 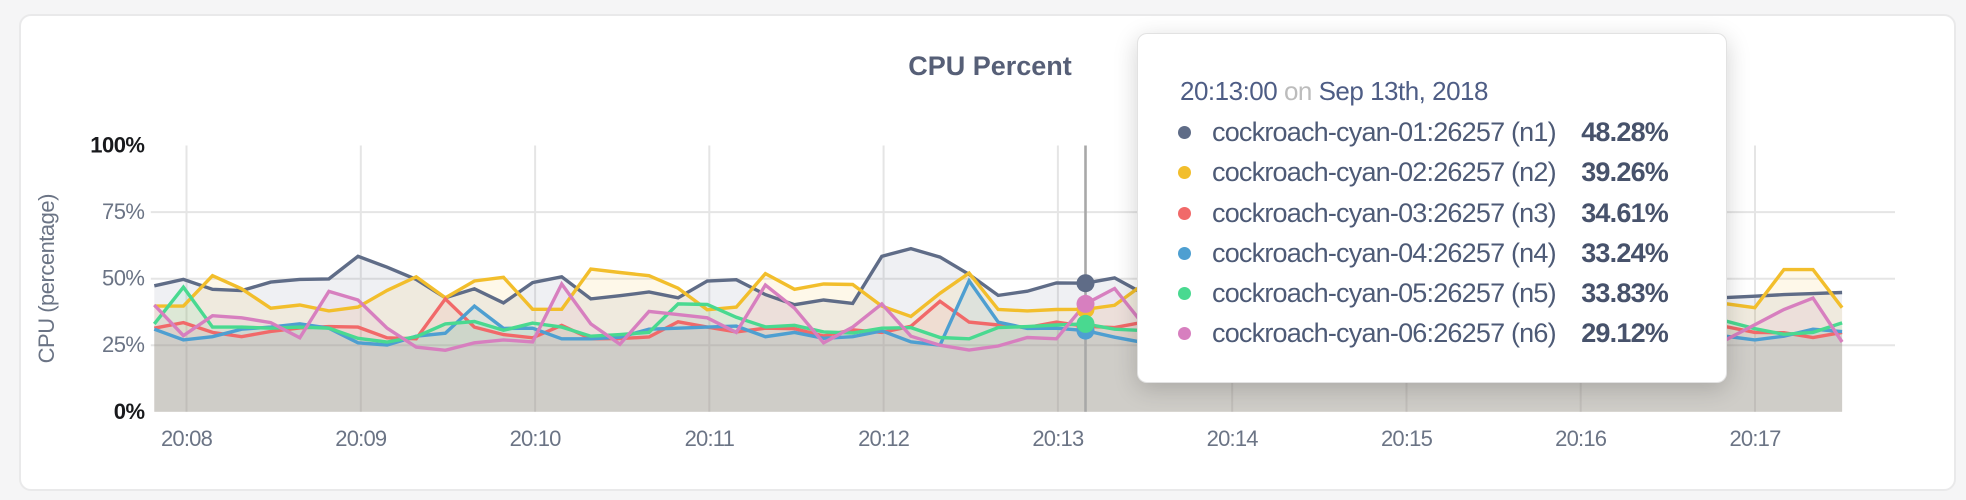 I want to click on svg-text: 75%, so click(x=123, y=211).